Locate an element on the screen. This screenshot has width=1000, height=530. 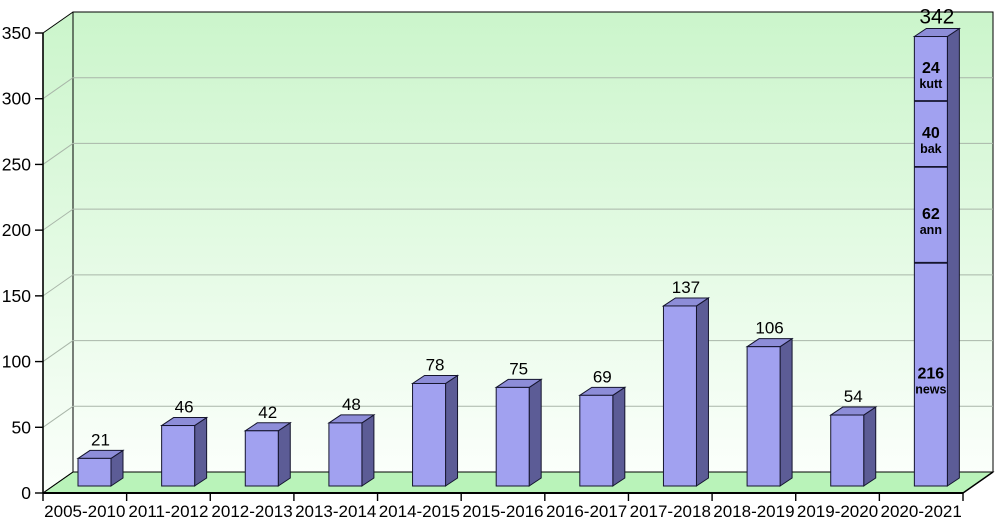
x-tick-label: 2014-2015 is located at coordinates (419, 511).